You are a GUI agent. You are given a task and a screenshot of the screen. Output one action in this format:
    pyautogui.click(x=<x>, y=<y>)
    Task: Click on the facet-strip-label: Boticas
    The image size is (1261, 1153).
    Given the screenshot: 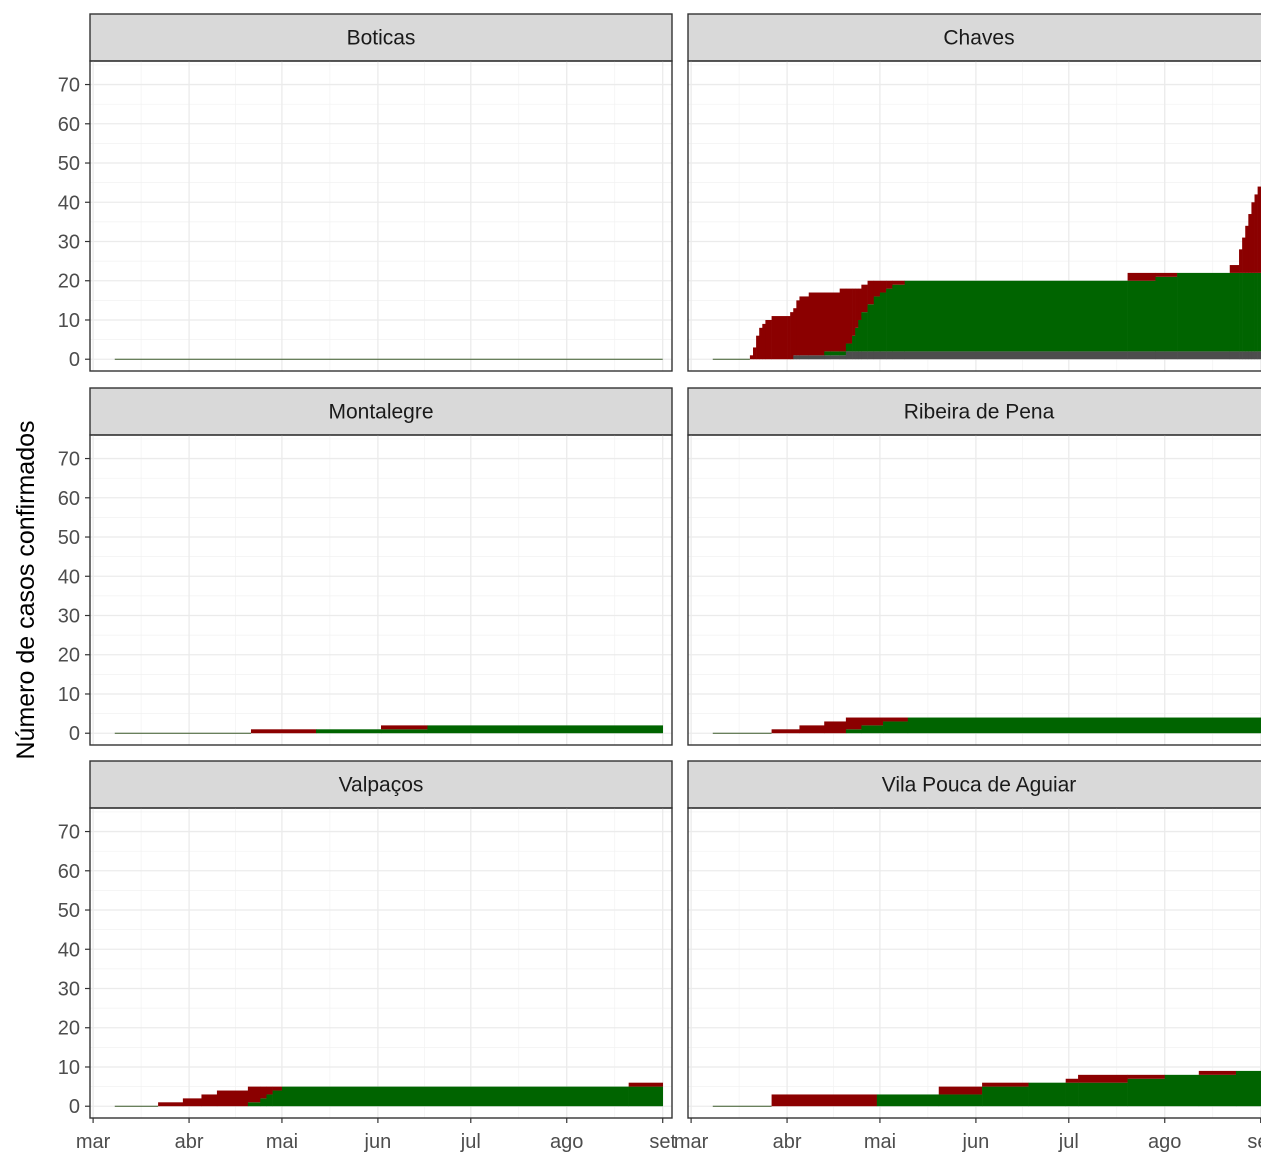 What is the action you would take?
    pyautogui.click(x=381, y=38)
    